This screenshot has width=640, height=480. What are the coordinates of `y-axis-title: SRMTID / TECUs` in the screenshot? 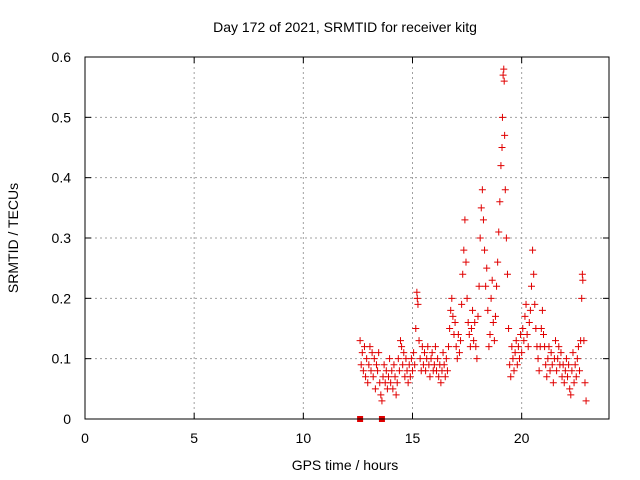 It's located at (13, 238).